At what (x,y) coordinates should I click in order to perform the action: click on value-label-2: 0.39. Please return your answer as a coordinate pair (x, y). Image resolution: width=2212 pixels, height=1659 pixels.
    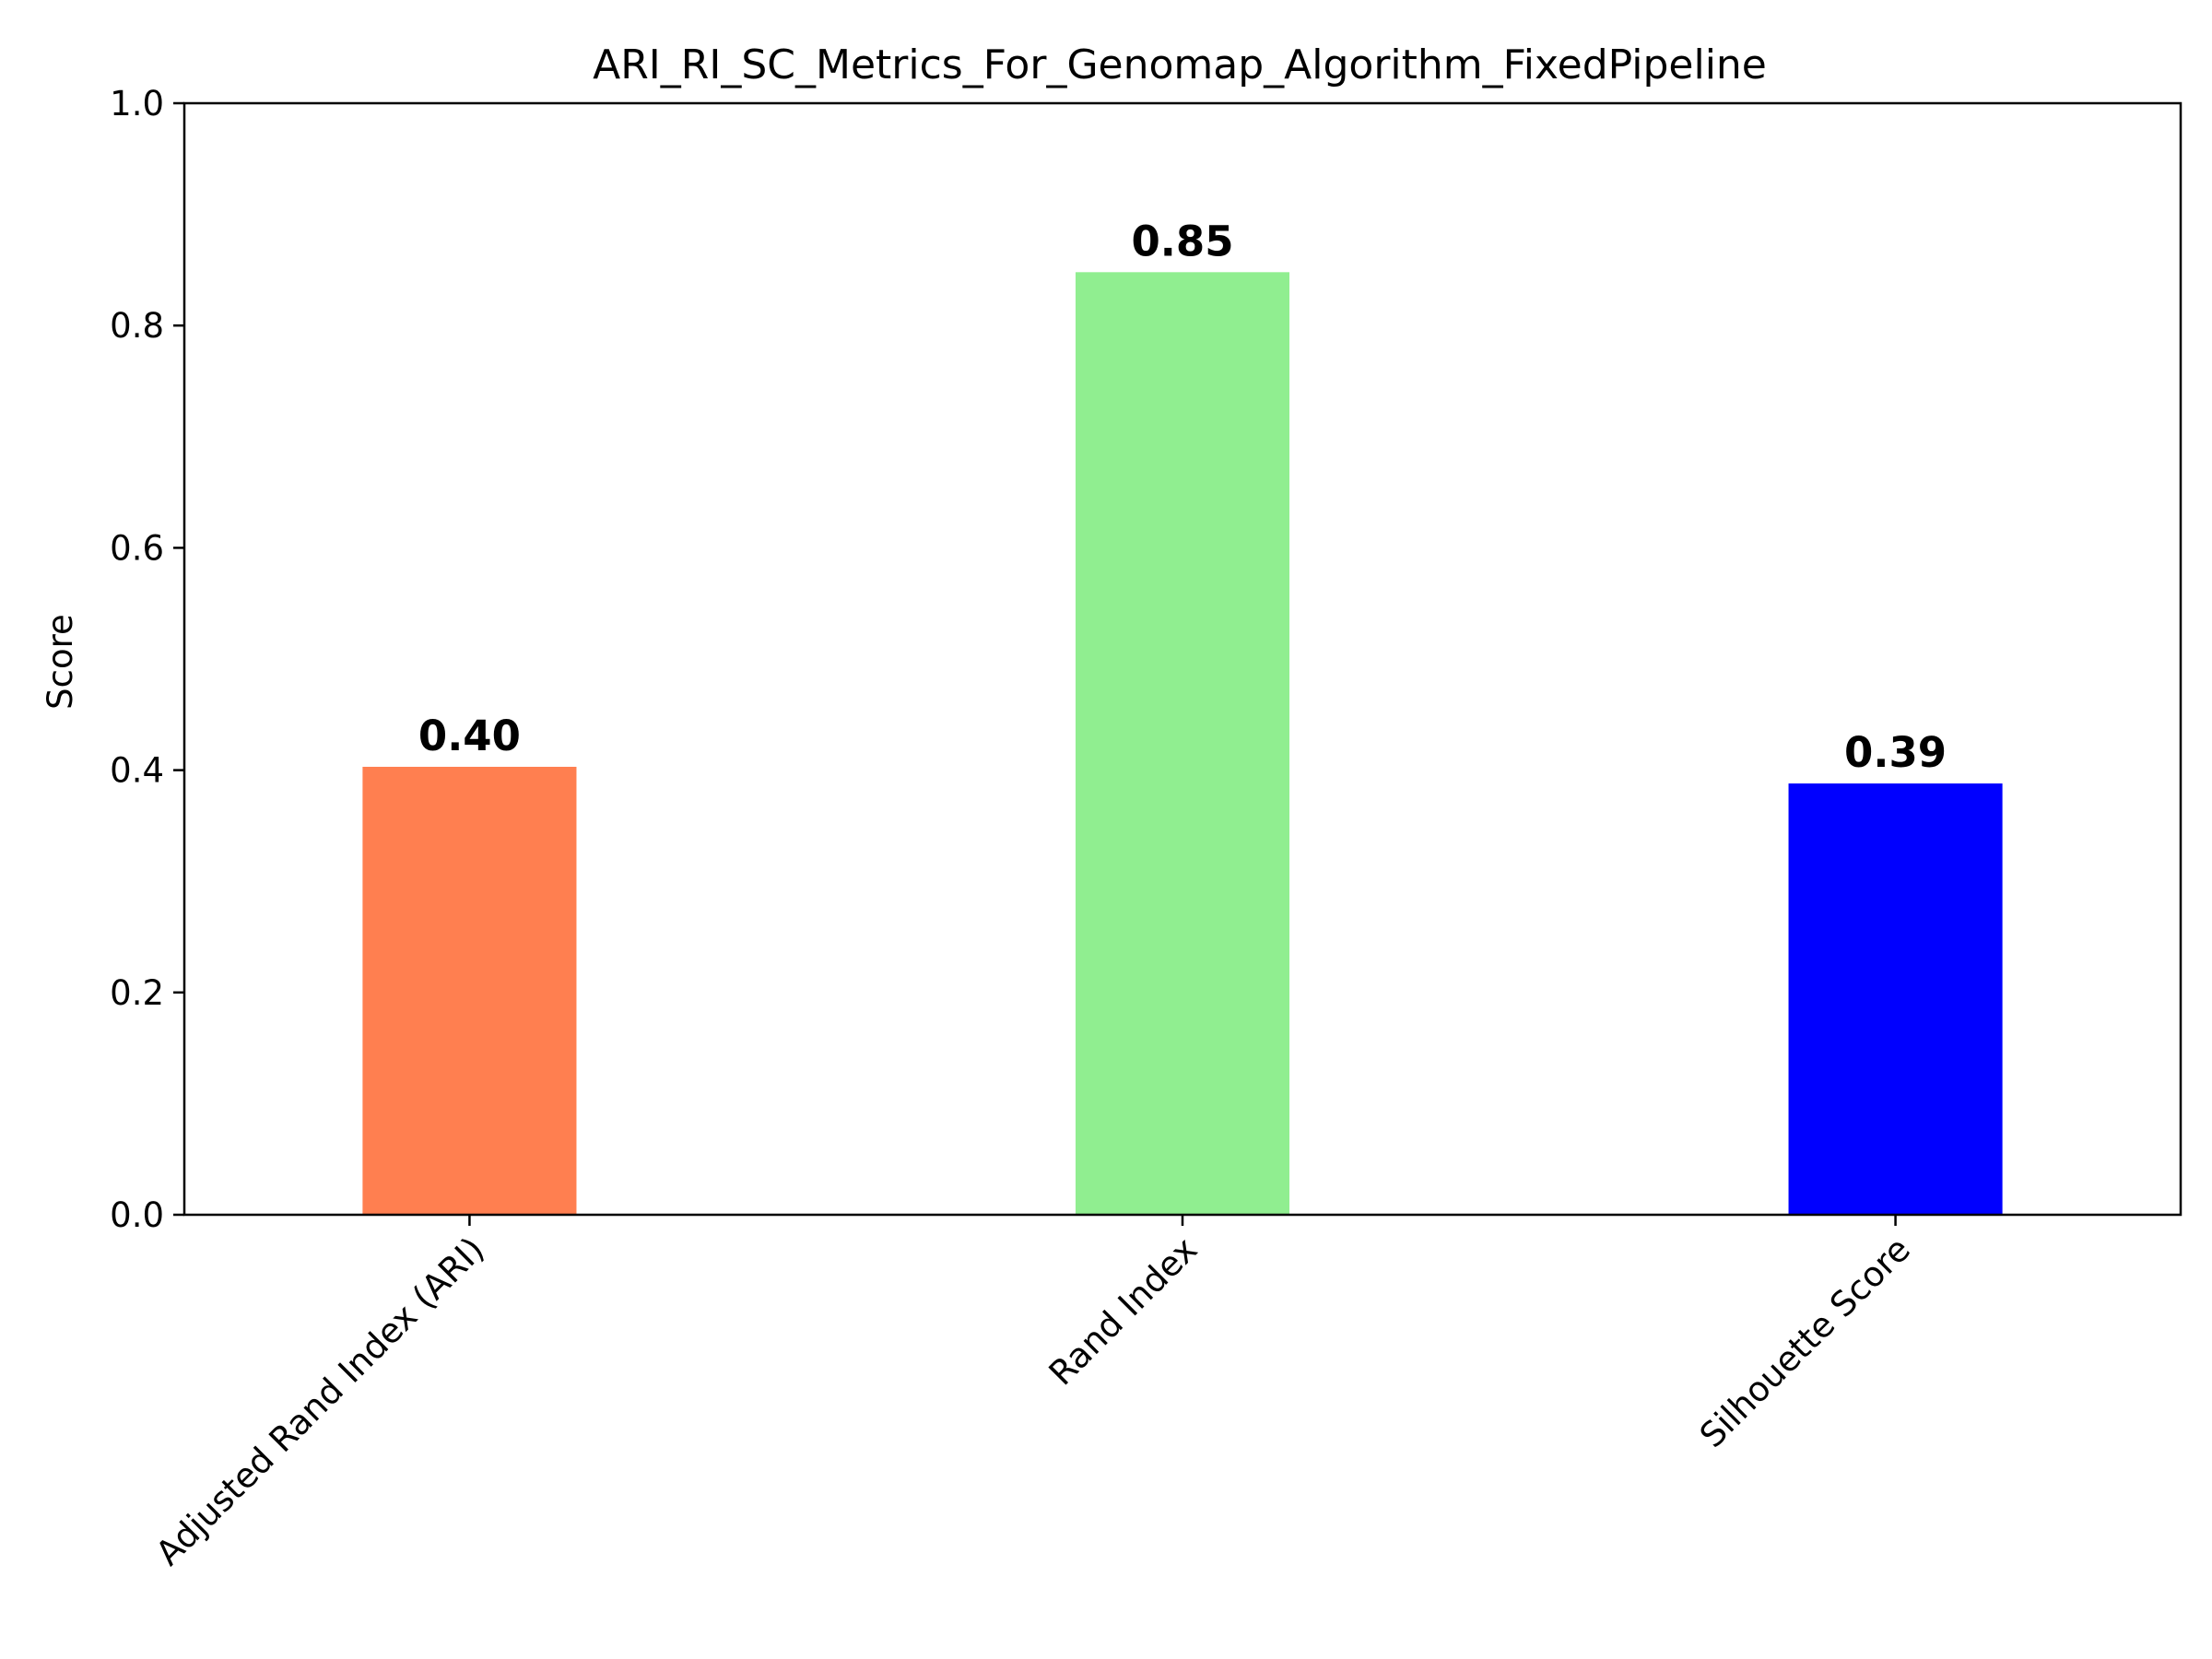
    Looking at the image, I should click on (1895, 752).